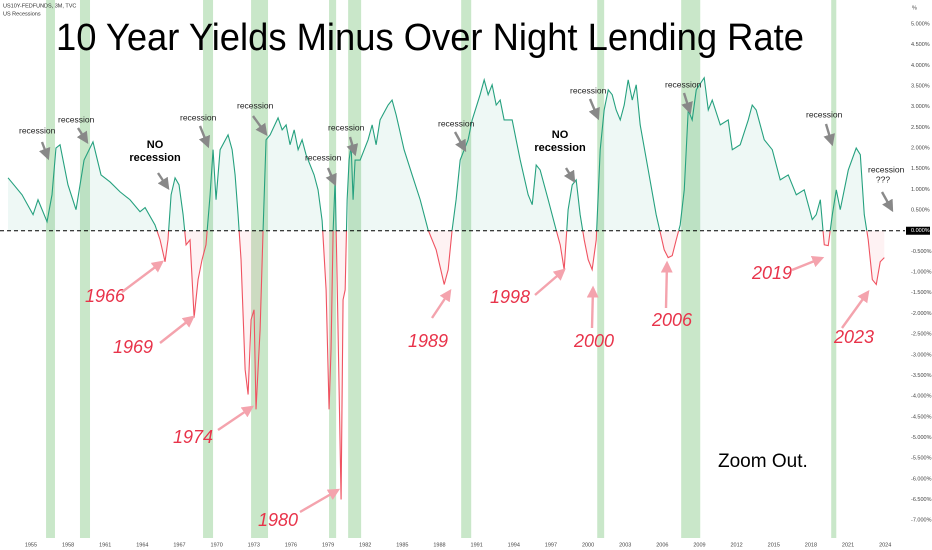 The height and width of the screenshot is (550, 932). Describe the element at coordinates (68, 545) in the screenshot. I see `x-tick-label: 1958` at that location.